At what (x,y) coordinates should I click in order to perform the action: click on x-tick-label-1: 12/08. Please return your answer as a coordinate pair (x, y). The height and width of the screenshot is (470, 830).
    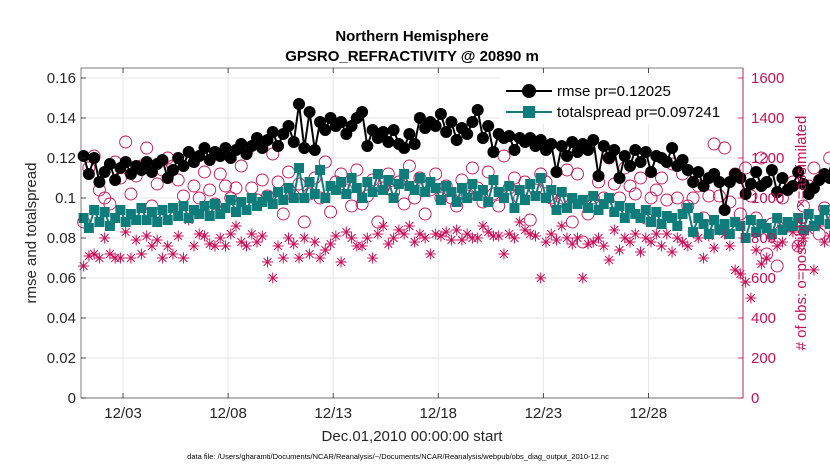
    Looking at the image, I should click on (228, 413).